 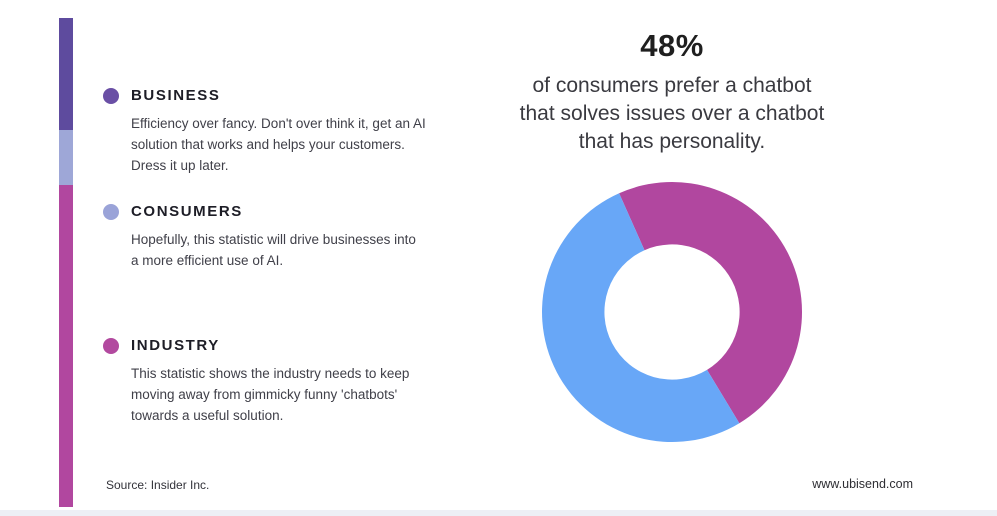 What do you see at coordinates (176, 95) in the screenshot?
I see `section-business-label: BUSINESS` at bounding box center [176, 95].